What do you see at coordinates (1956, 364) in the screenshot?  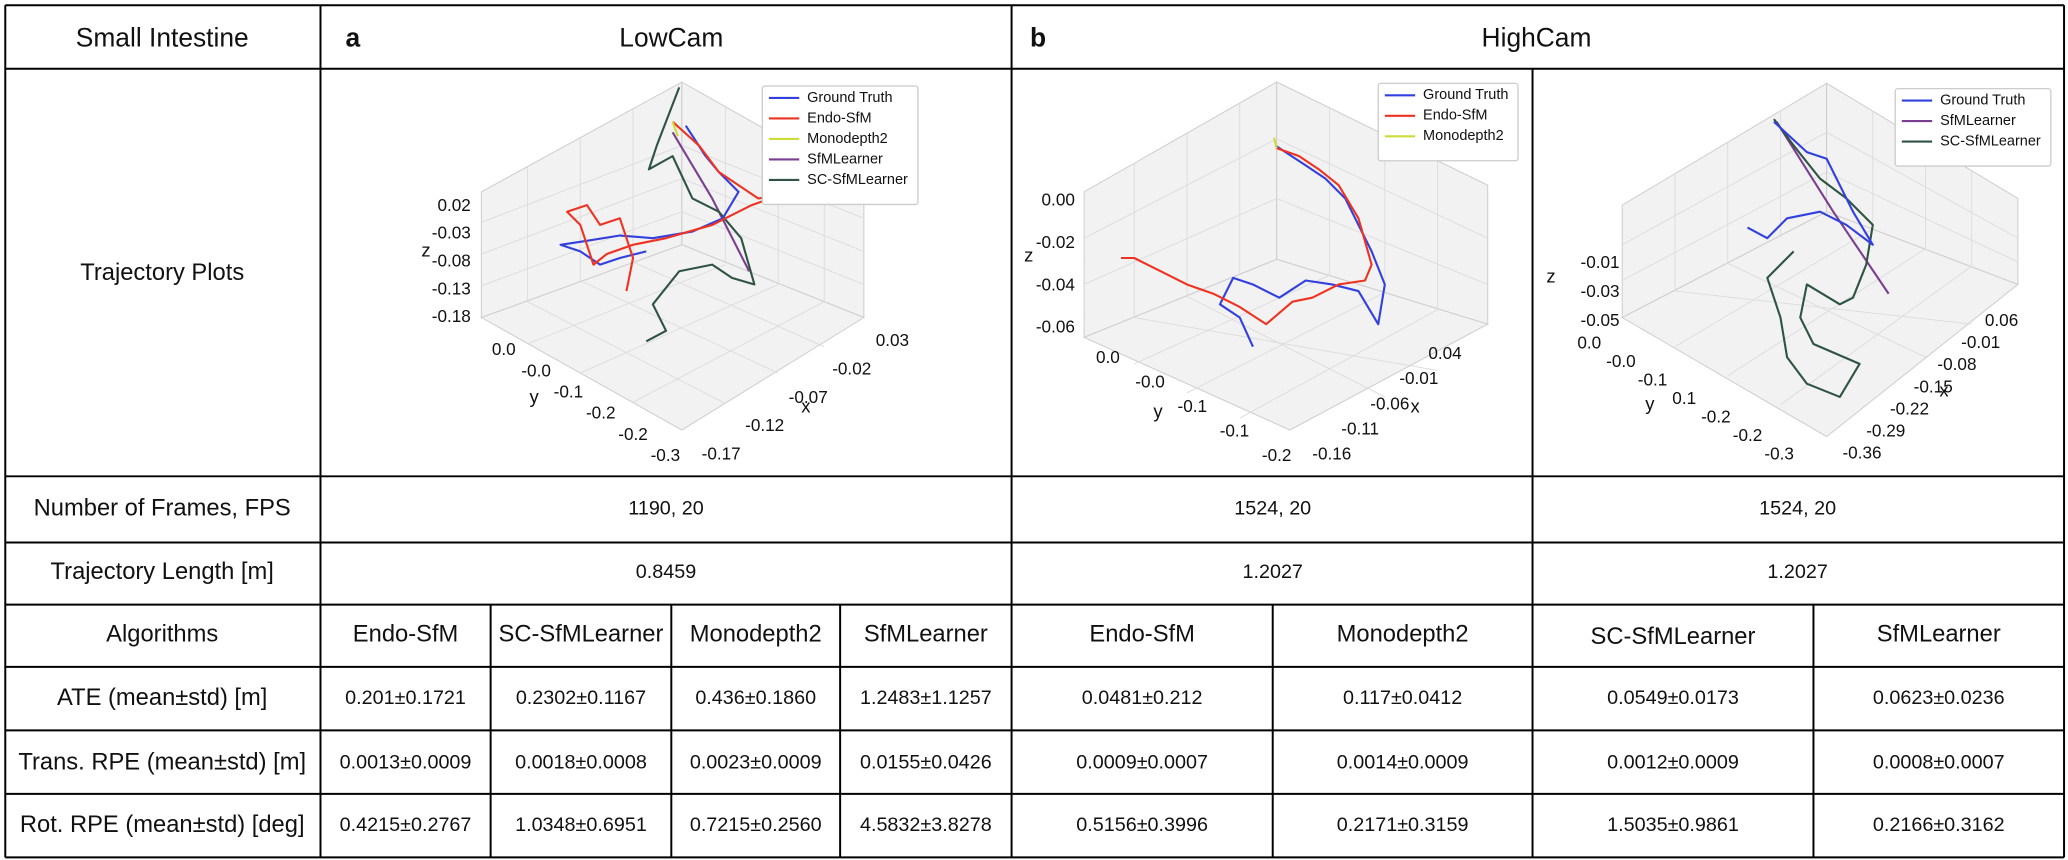 I see `x-tick-label: -0.08` at bounding box center [1956, 364].